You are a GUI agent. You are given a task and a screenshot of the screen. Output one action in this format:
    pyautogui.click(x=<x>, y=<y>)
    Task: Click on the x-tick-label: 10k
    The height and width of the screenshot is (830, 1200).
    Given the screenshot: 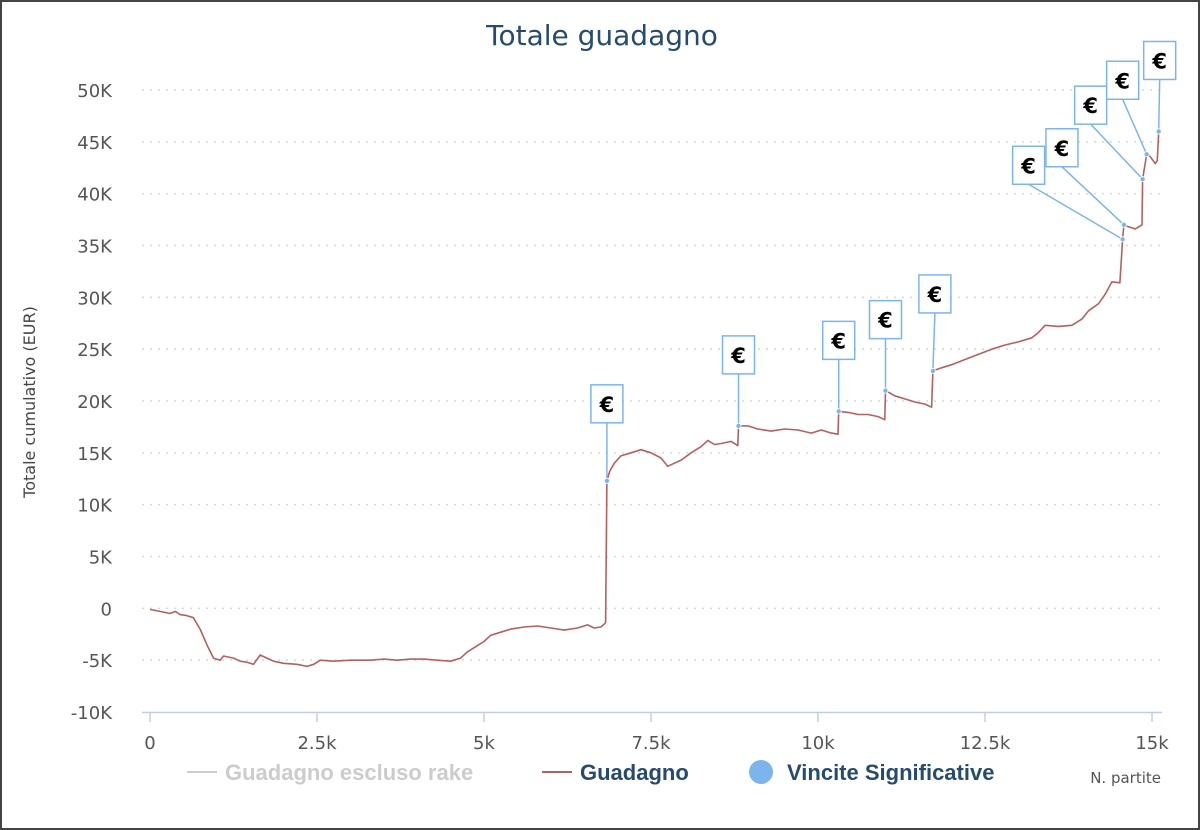 What is the action you would take?
    pyautogui.click(x=818, y=743)
    